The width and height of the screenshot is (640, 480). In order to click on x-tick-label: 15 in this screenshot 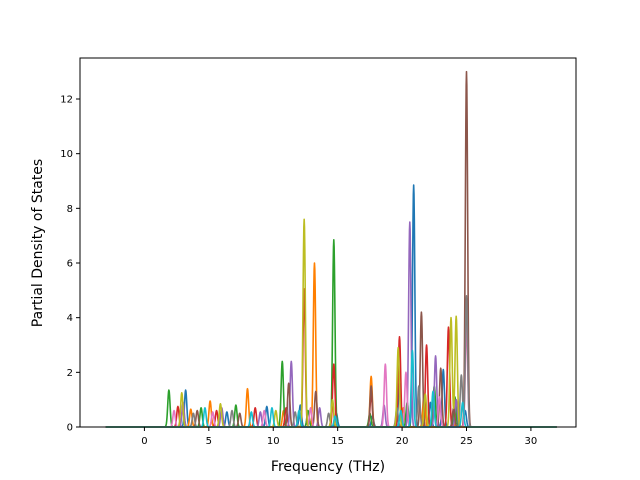, I will do `click(337, 441)`.